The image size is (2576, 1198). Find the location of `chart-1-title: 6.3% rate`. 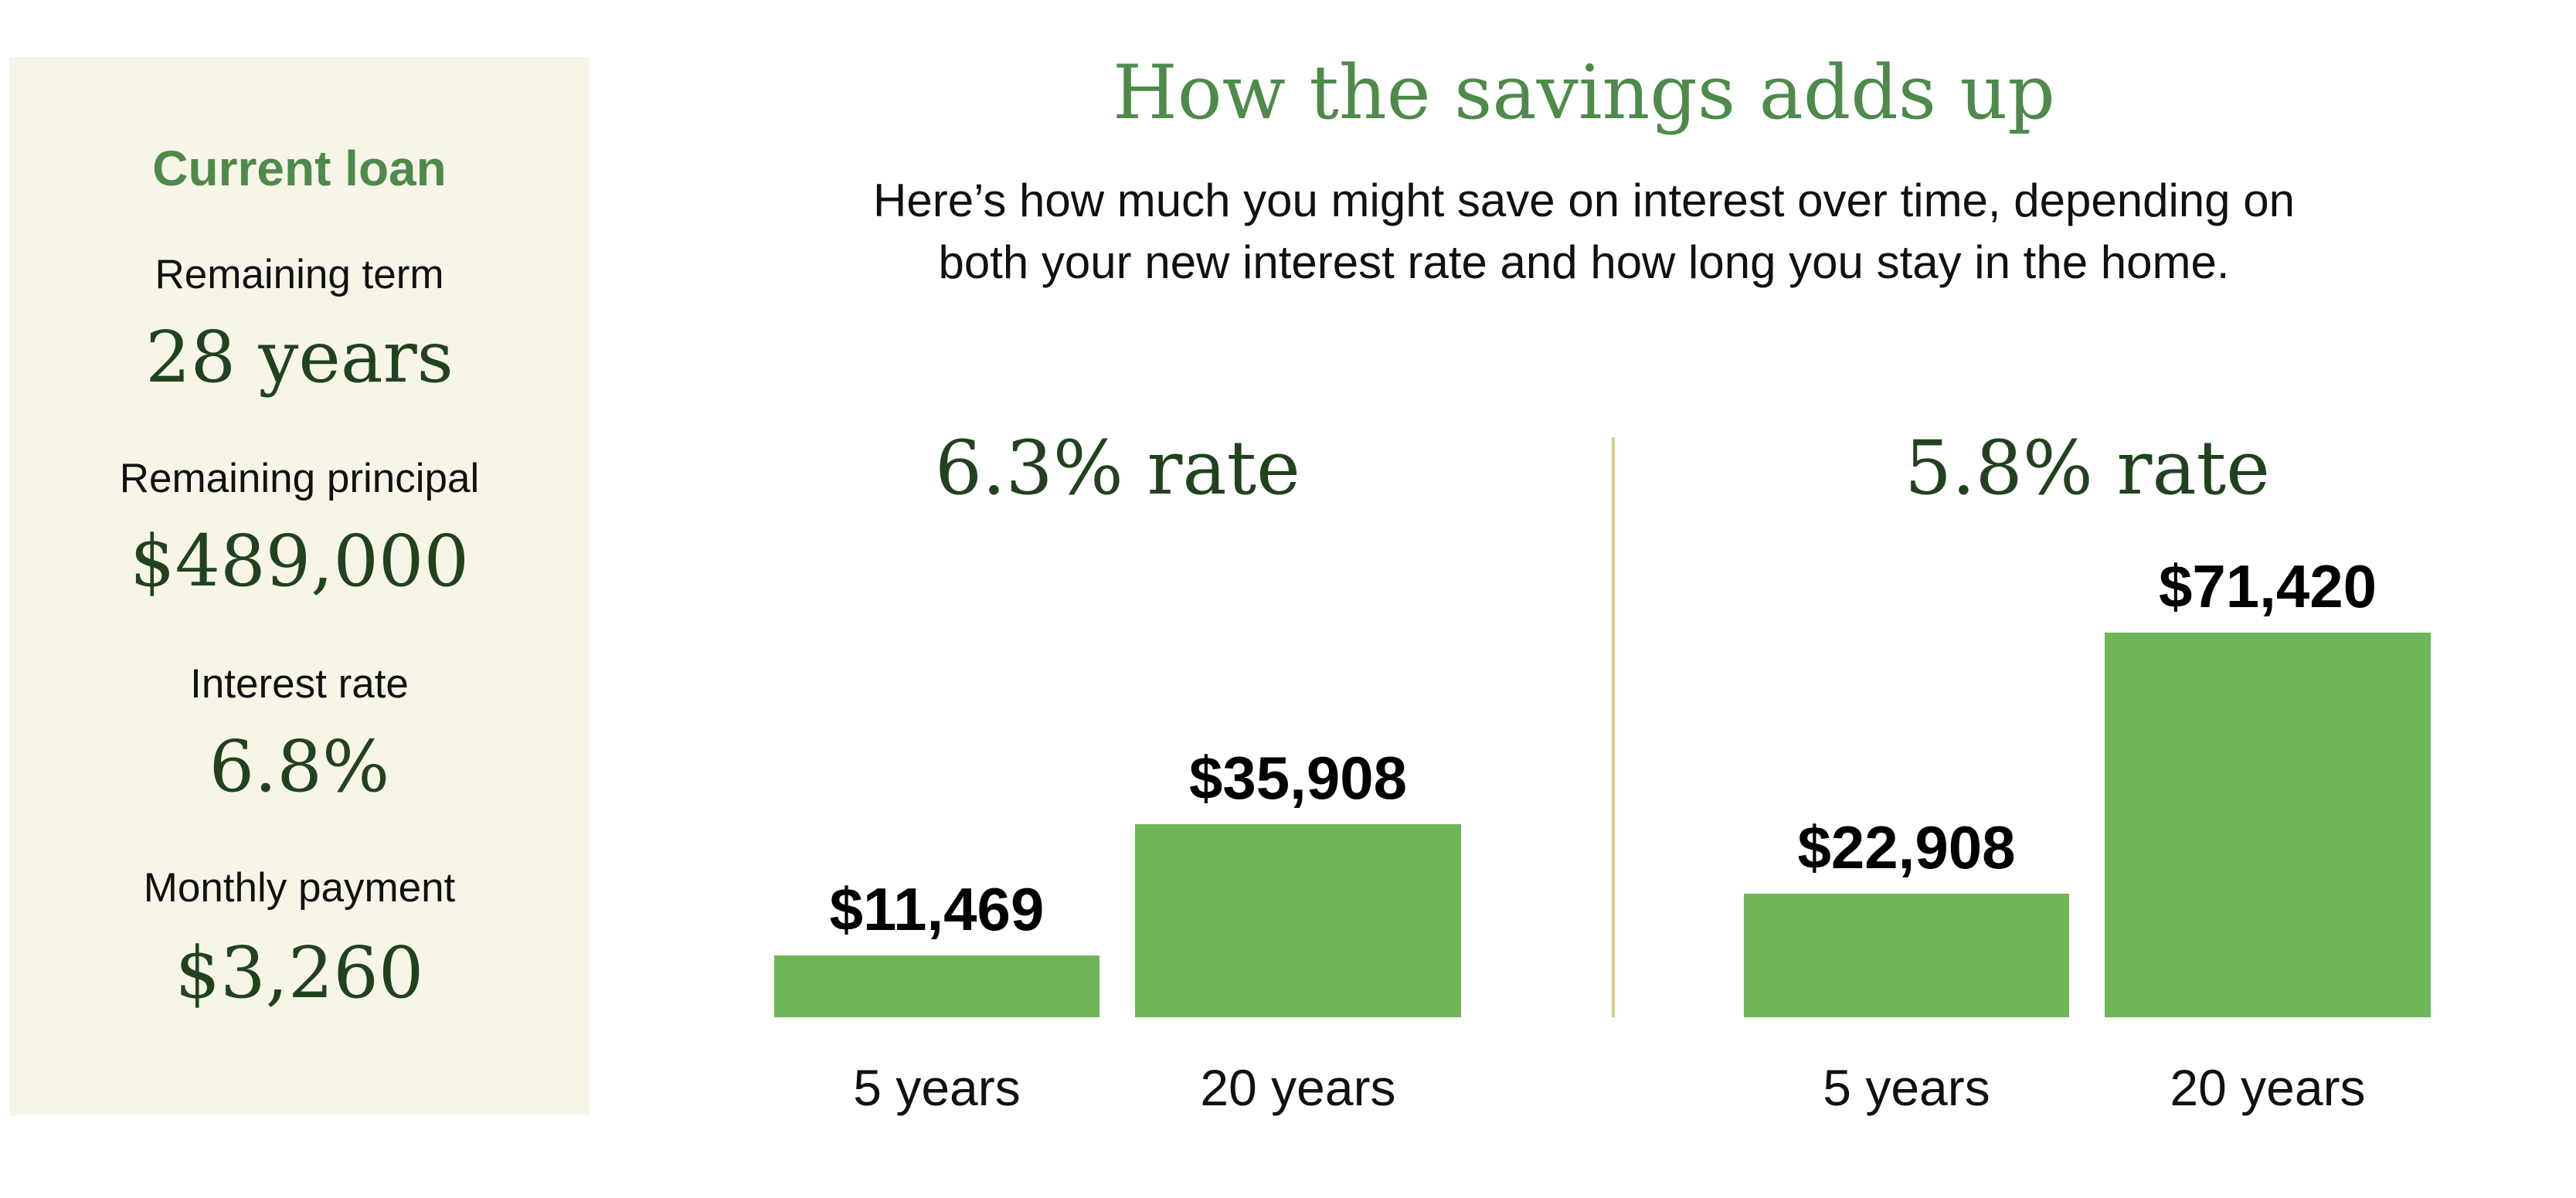

chart-1-title: 6.3% rate is located at coordinates (1117, 468).